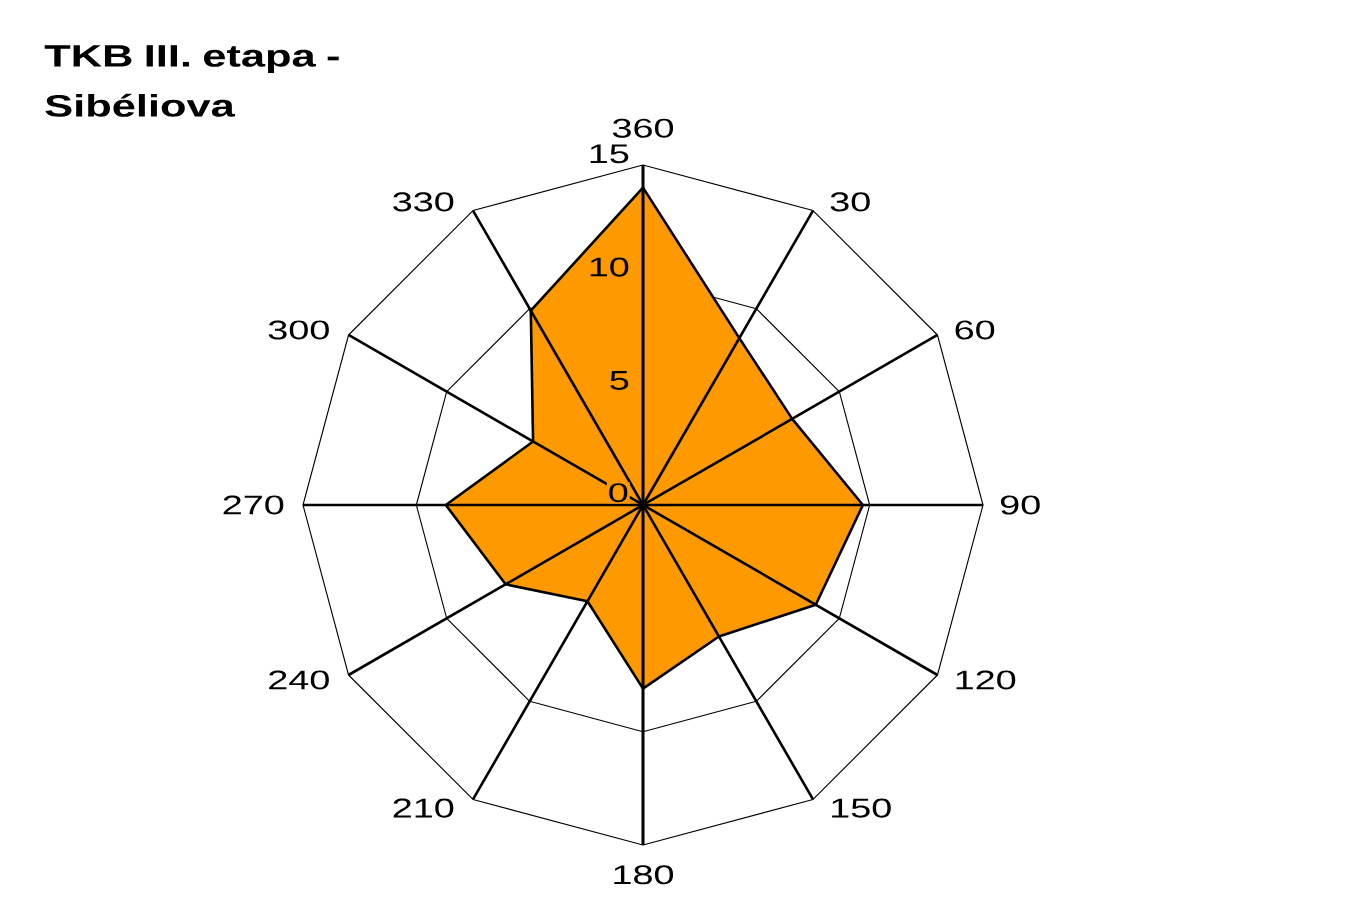 The image size is (1359, 906). Describe the element at coordinates (609, 267) in the screenshot. I see `y-tick-label: 10` at that location.